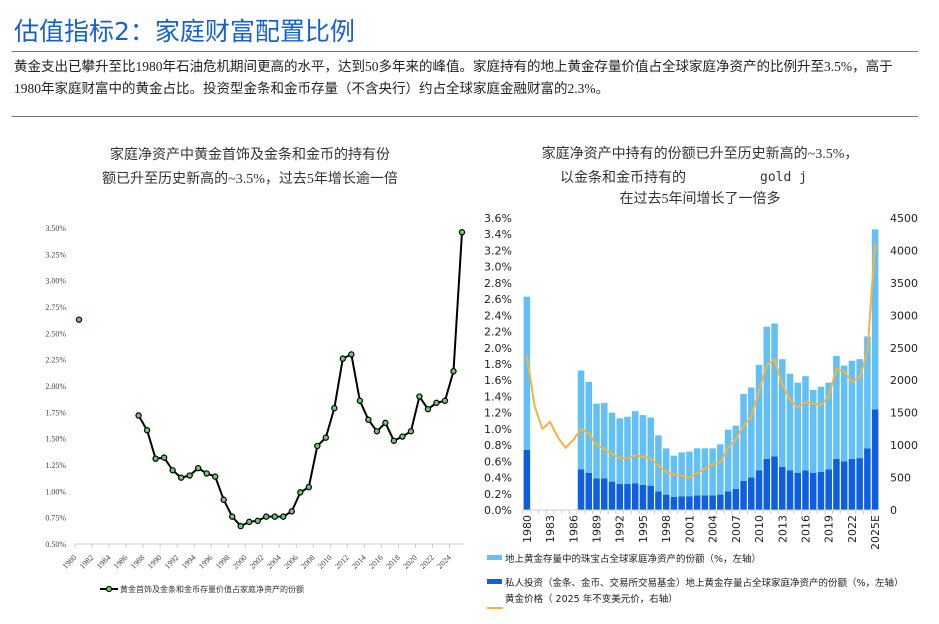 The height and width of the screenshot is (624, 939). I want to click on right-y-tick-label: 1000, so click(904, 445).